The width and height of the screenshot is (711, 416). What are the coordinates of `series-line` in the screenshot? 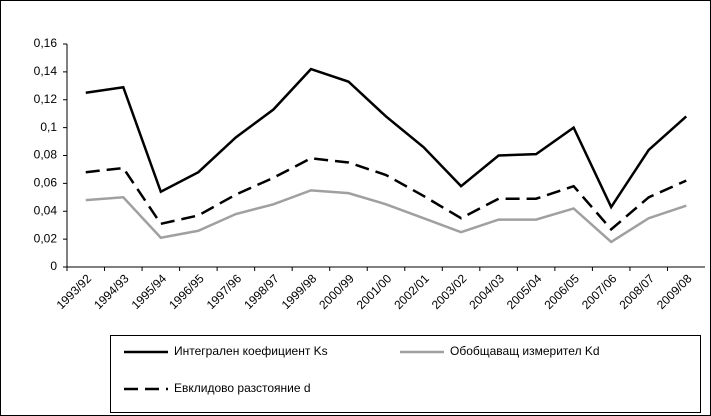 It's located at (386, 216).